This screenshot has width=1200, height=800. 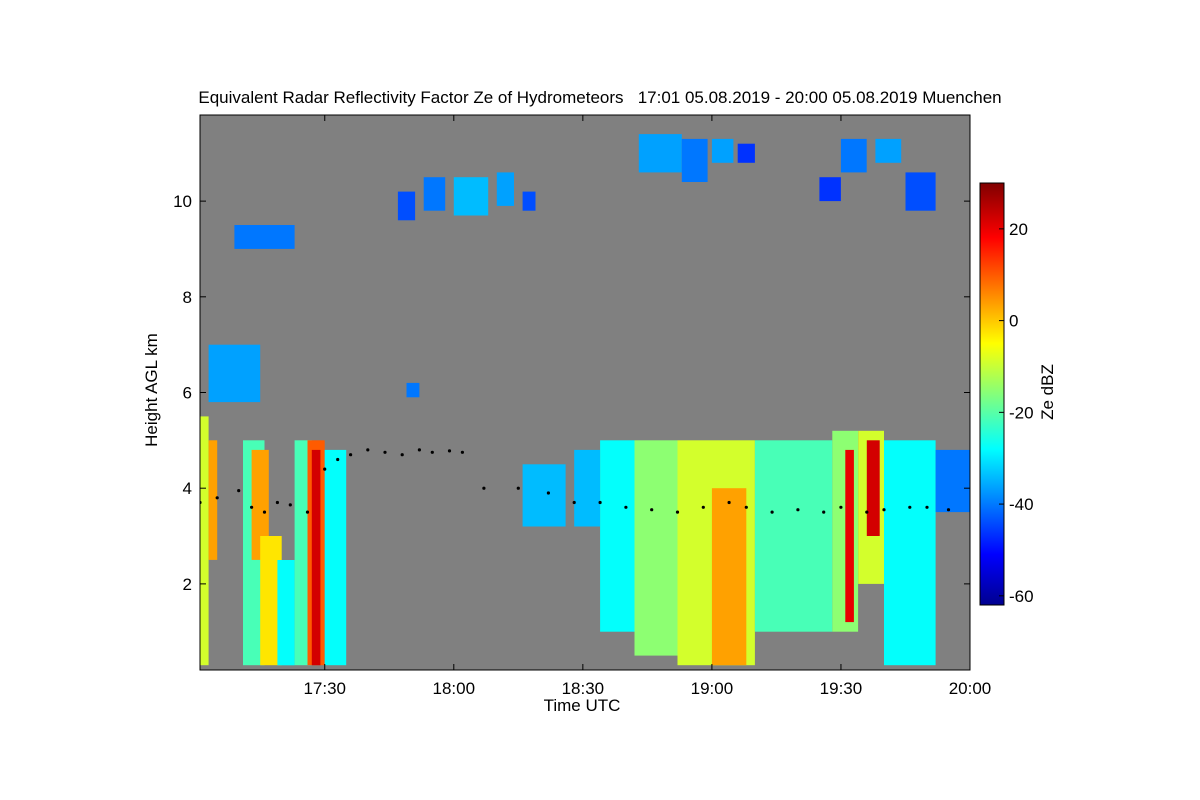 I want to click on y-tick-label: 8, so click(x=187, y=297).